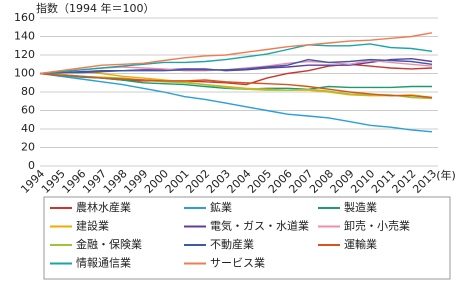 The height and width of the screenshot is (285, 460). Describe the element at coordinates (28, 110) in the screenshot. I see `y-tick-label: 60` at that location.